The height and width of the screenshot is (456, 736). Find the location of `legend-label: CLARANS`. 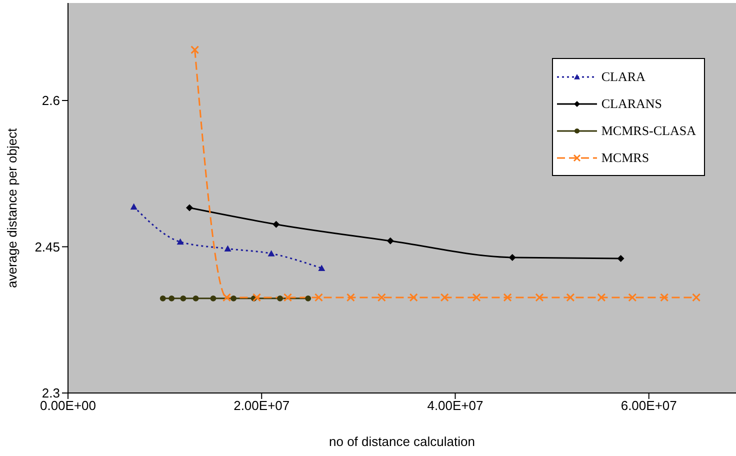

legend-label: CLARANS is located at coordinates (631, 104).